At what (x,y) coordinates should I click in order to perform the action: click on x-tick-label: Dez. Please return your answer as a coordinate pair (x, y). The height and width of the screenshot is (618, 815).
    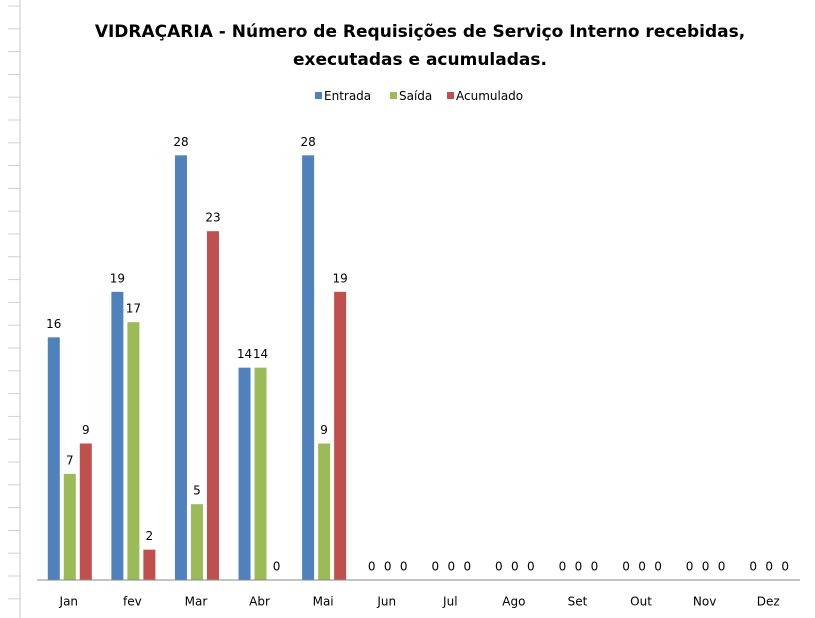
    Looking at the image, I should click on (768, 602).